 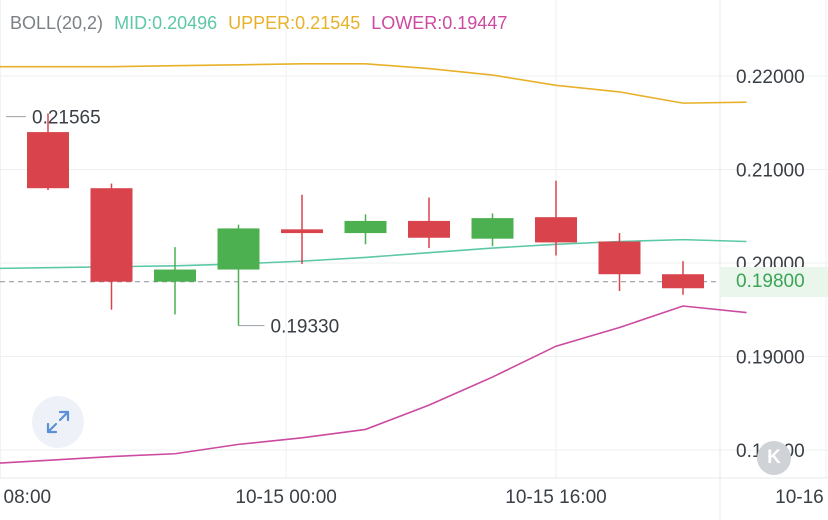 What do you see at coordinates (294, 23) in the screenshot?
I see `legend-upper-value: UPPER:0.21545` at bounding box center [294, 23].